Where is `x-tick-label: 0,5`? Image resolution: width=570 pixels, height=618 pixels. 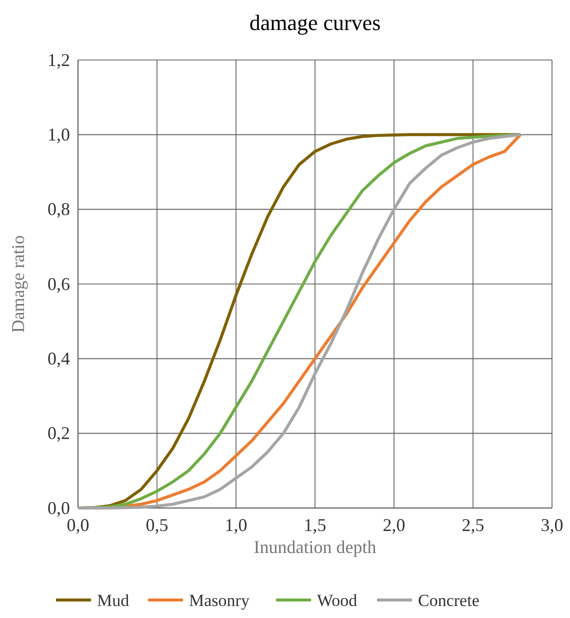 x-tick-label: 0,5 is located at coordinates (157, 524).